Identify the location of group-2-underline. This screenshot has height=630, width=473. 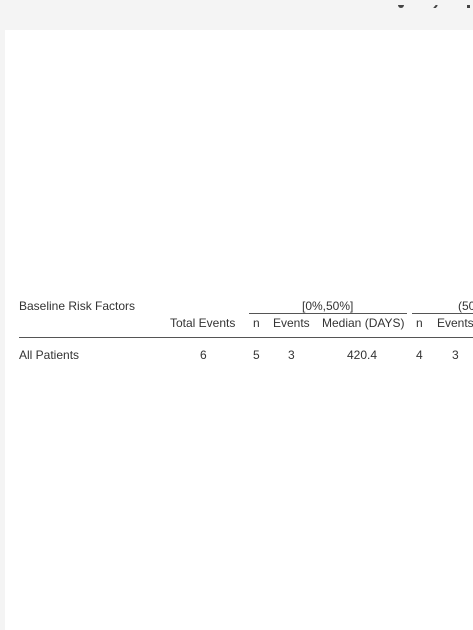
(442, 313).